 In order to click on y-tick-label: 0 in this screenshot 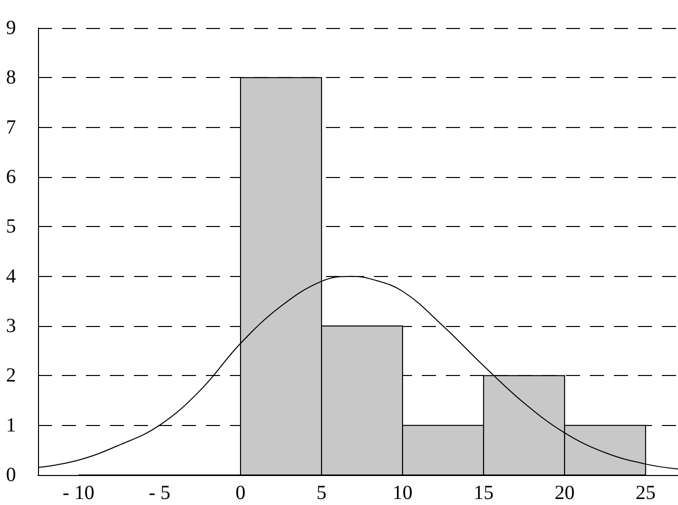, I will do `click(11, 475)`.